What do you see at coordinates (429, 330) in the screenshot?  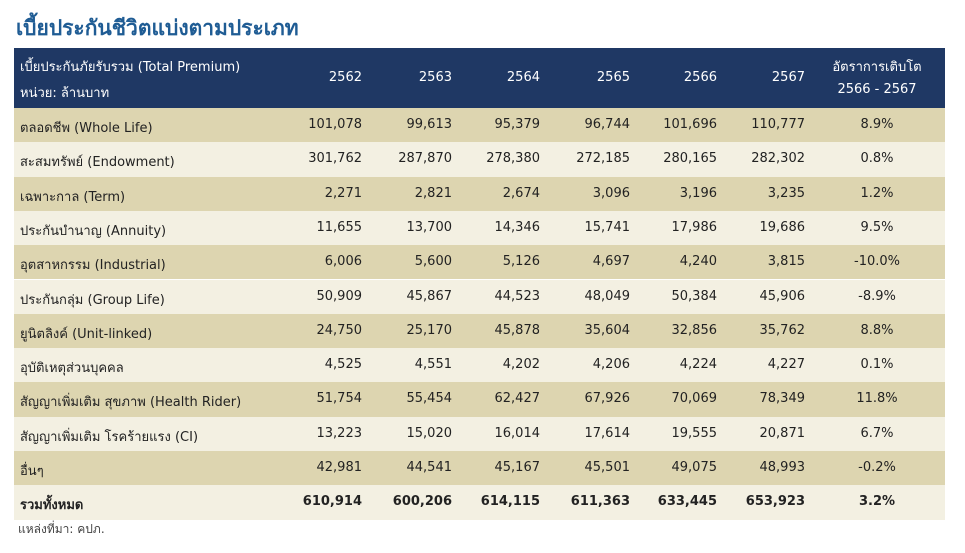 I see `cell-value: 25,170` at bounding box center [429, 330].